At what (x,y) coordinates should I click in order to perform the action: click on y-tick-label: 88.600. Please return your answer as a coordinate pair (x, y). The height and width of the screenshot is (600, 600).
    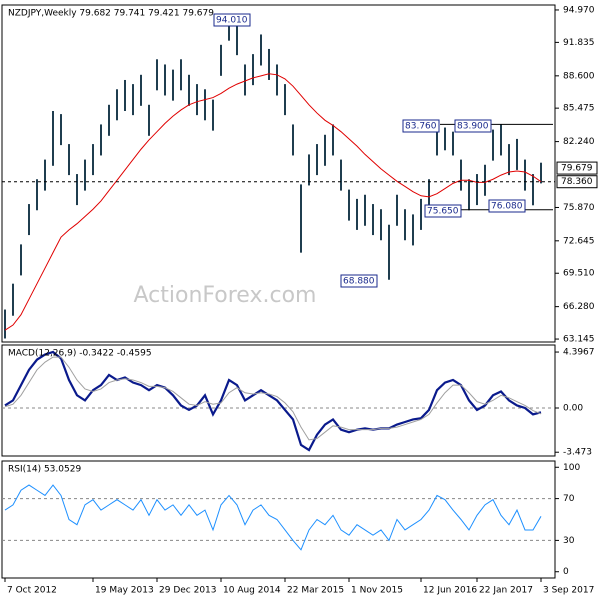
    Looking at the image, I should click on (579, 76).